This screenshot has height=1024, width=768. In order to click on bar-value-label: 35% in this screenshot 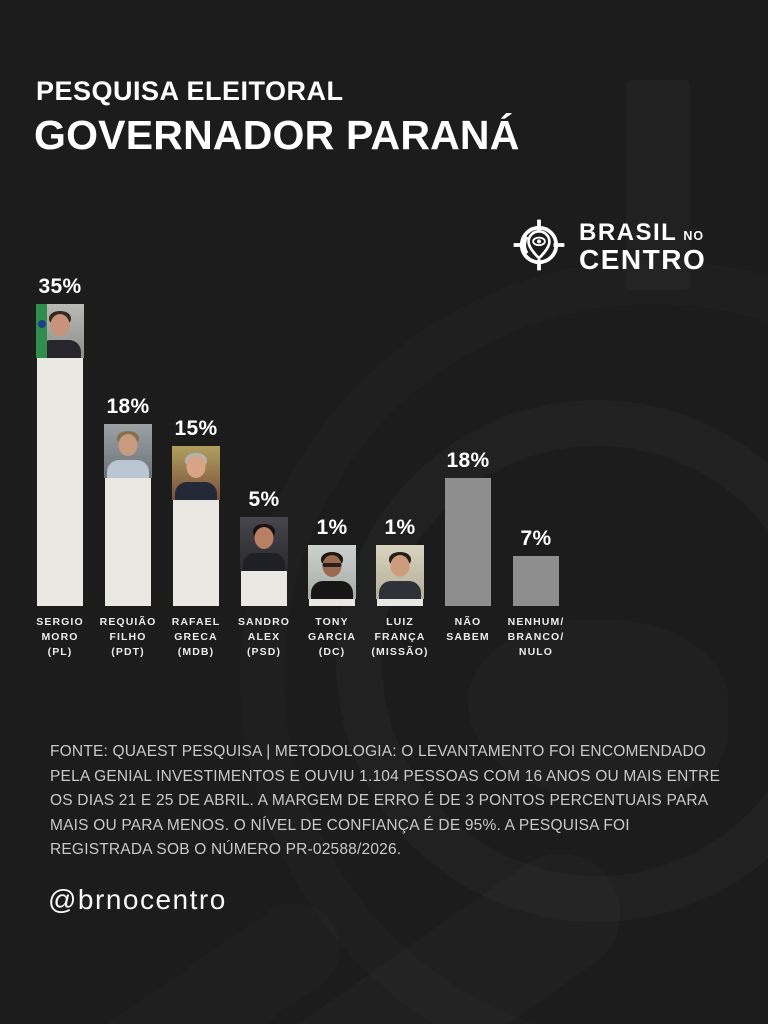, I will do `click(60, 286)`.